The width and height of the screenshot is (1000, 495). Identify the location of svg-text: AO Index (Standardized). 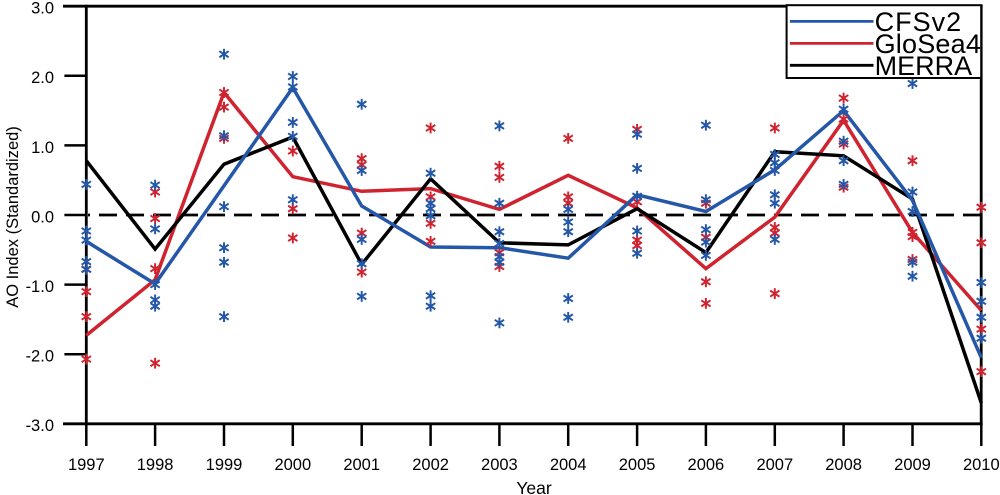
(13, 217).